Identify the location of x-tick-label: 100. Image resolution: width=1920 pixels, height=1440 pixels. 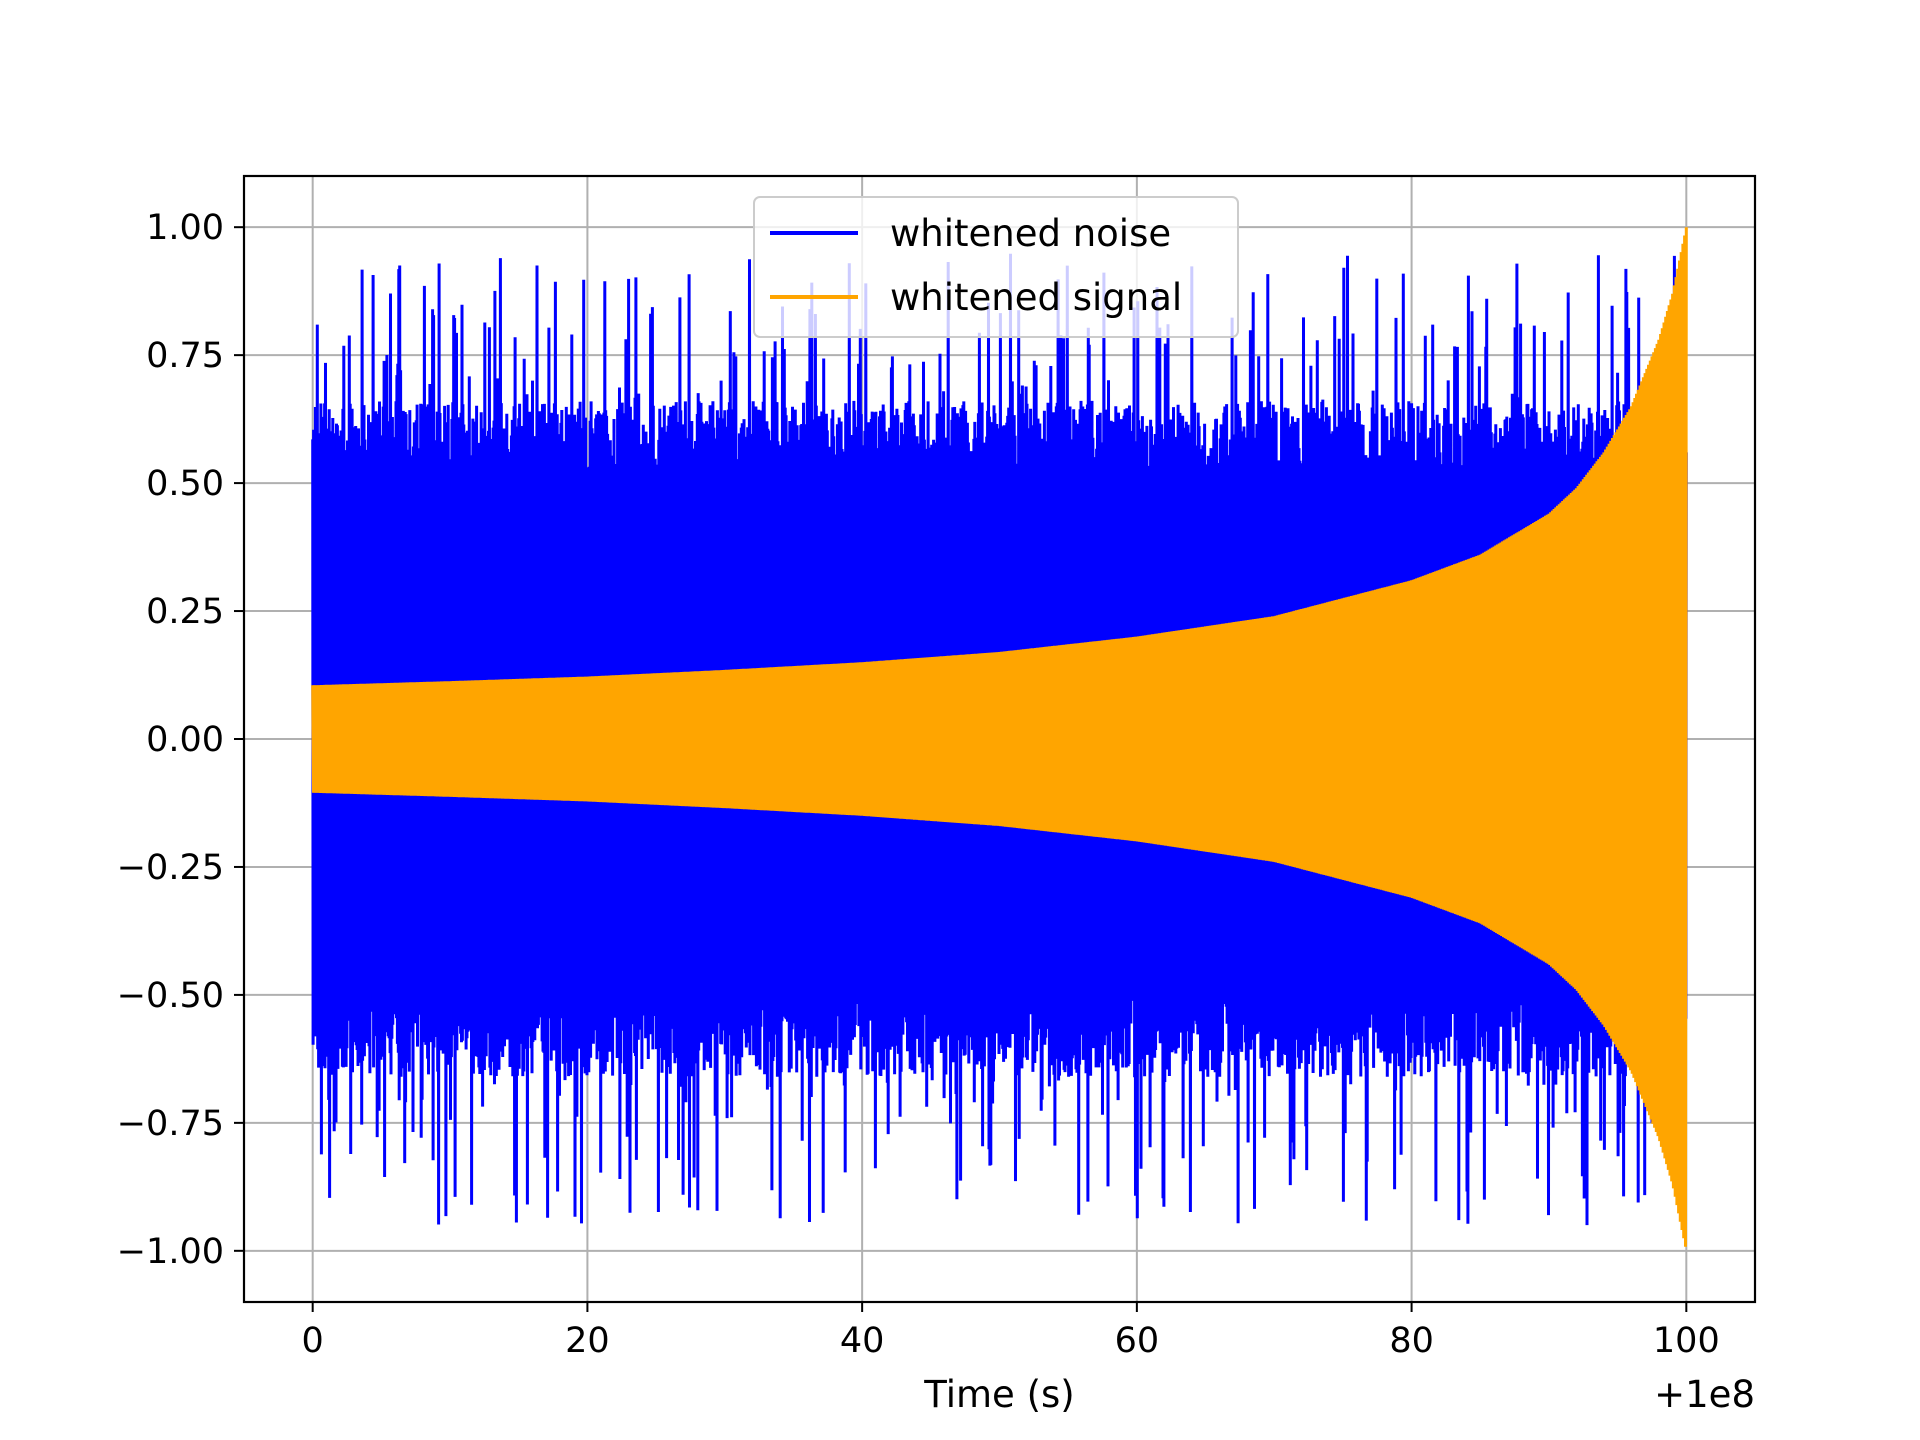
(1686, 1341).